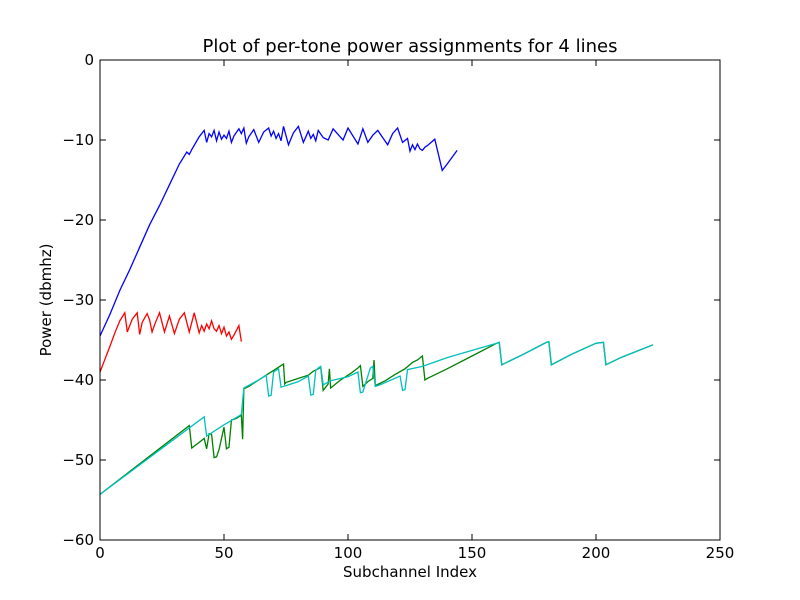 The image size is (800, 600). I want to click on y-axis-label: Power (dbmhz), so click(46, 300).